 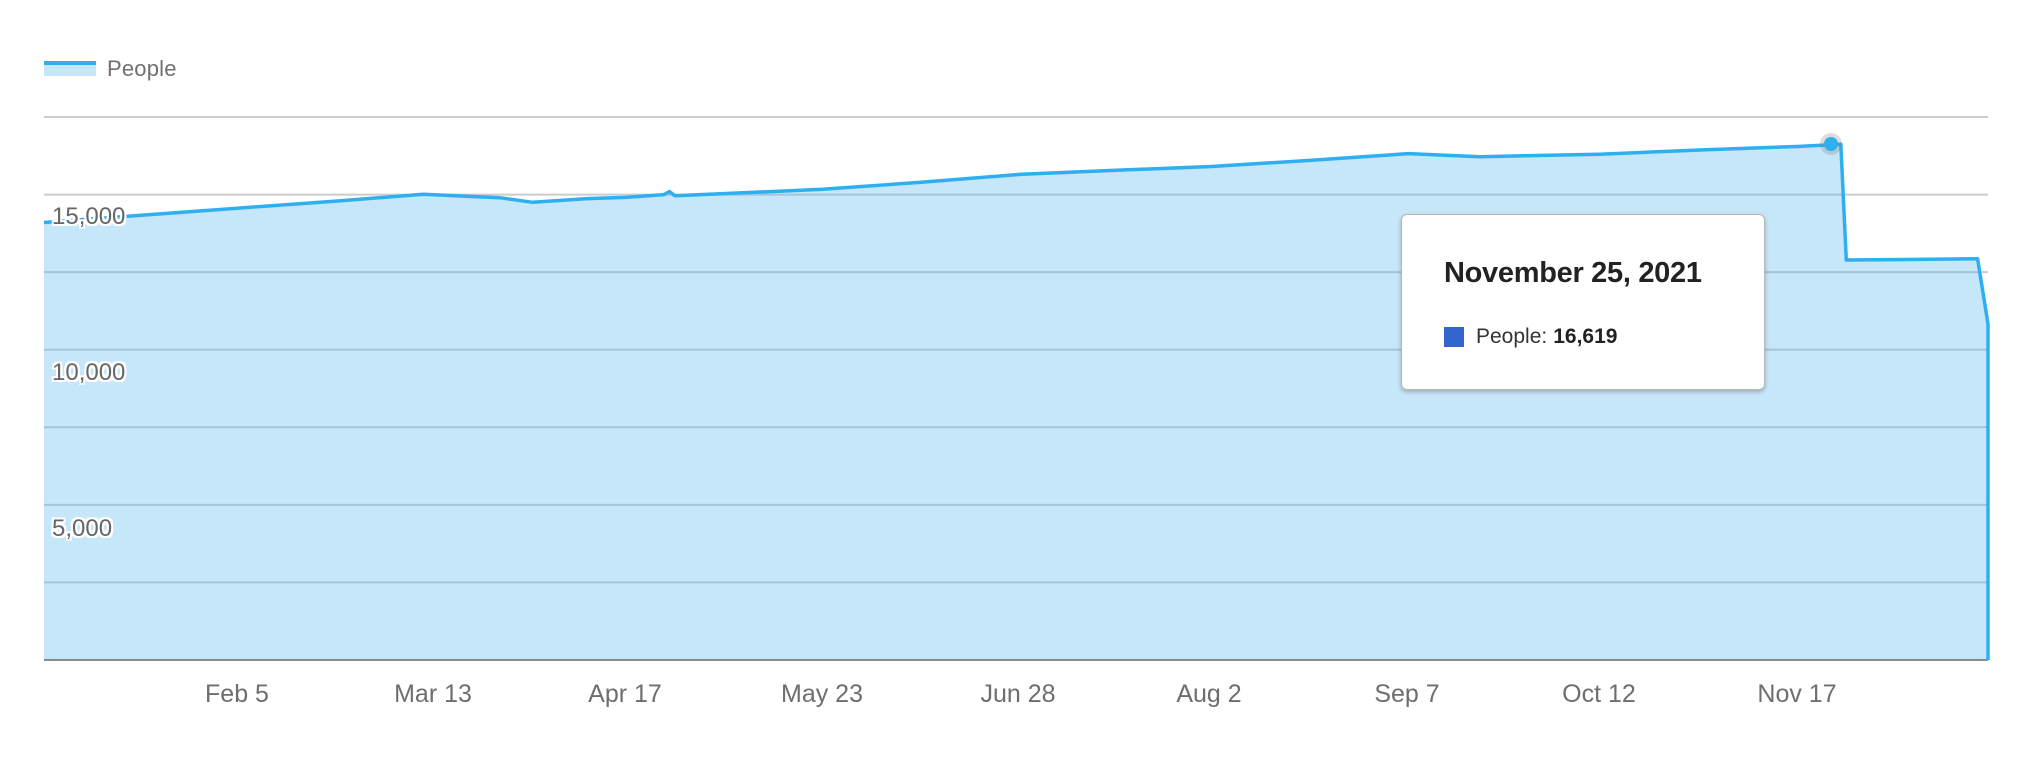 I want to click on tooltip-series-label: People:, so click(x=1512, y=336).